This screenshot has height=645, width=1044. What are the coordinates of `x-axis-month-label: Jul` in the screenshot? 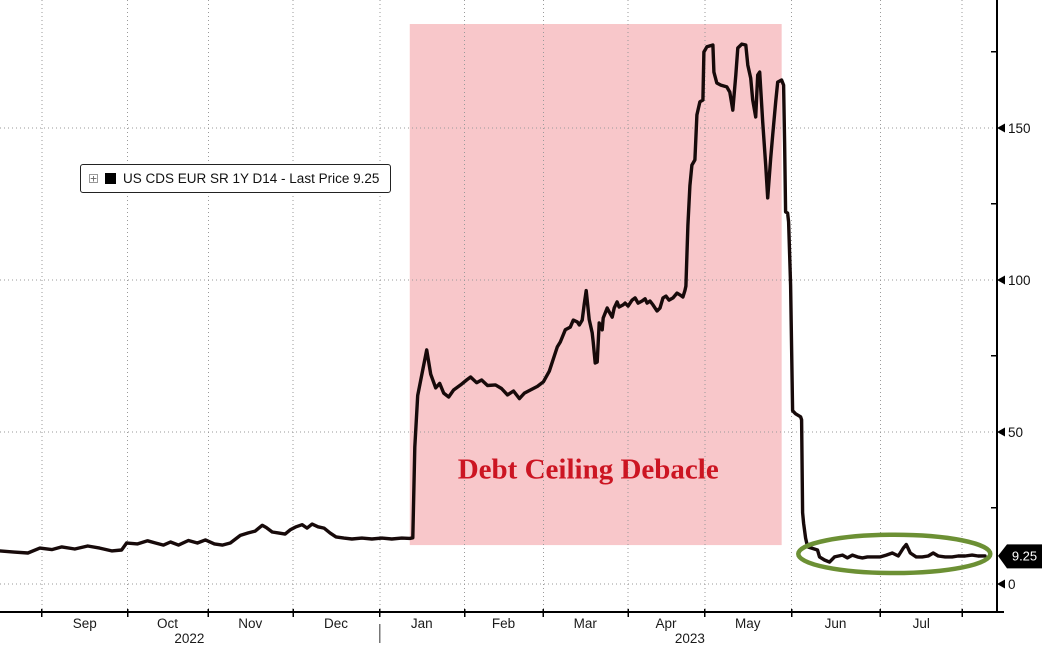 It's located at (921, 623).